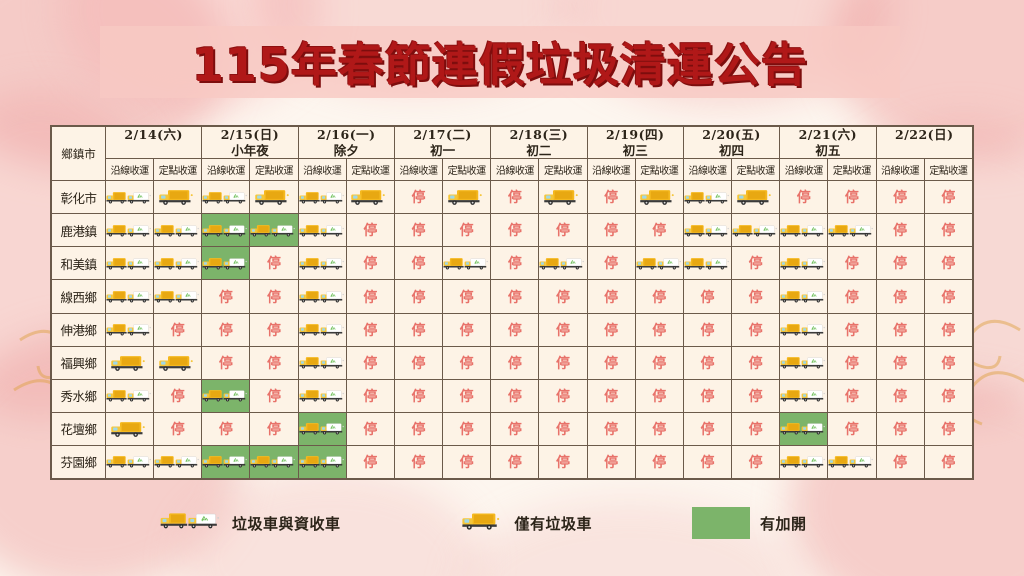  Describe the element at coordinates (948, 170) in the screenshot. I see `collection-type-header-9-2: 定點收運` at that location.